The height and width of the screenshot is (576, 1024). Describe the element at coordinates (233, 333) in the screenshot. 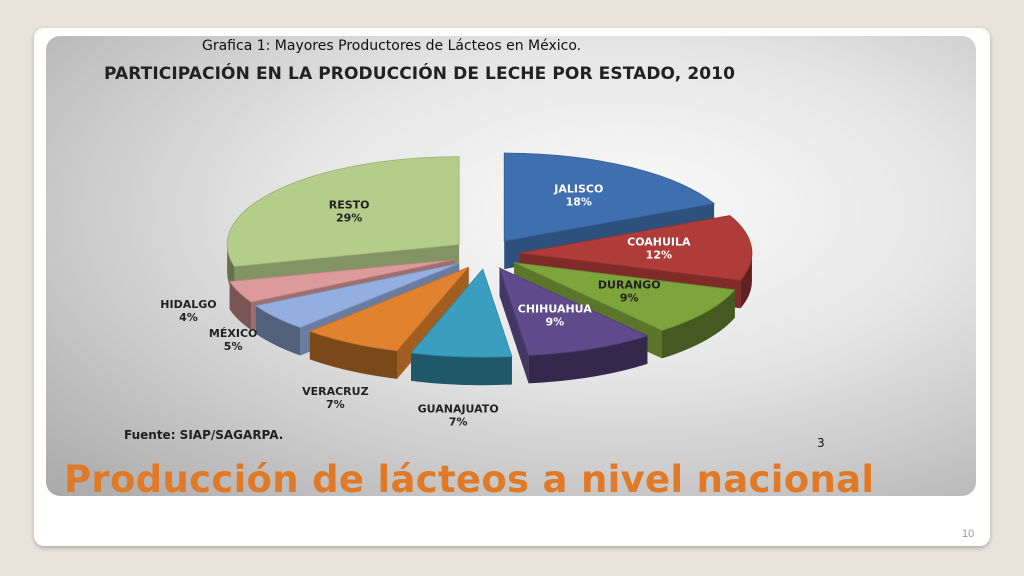

I see `slice-name-méxico: MÉXICO` at that location.